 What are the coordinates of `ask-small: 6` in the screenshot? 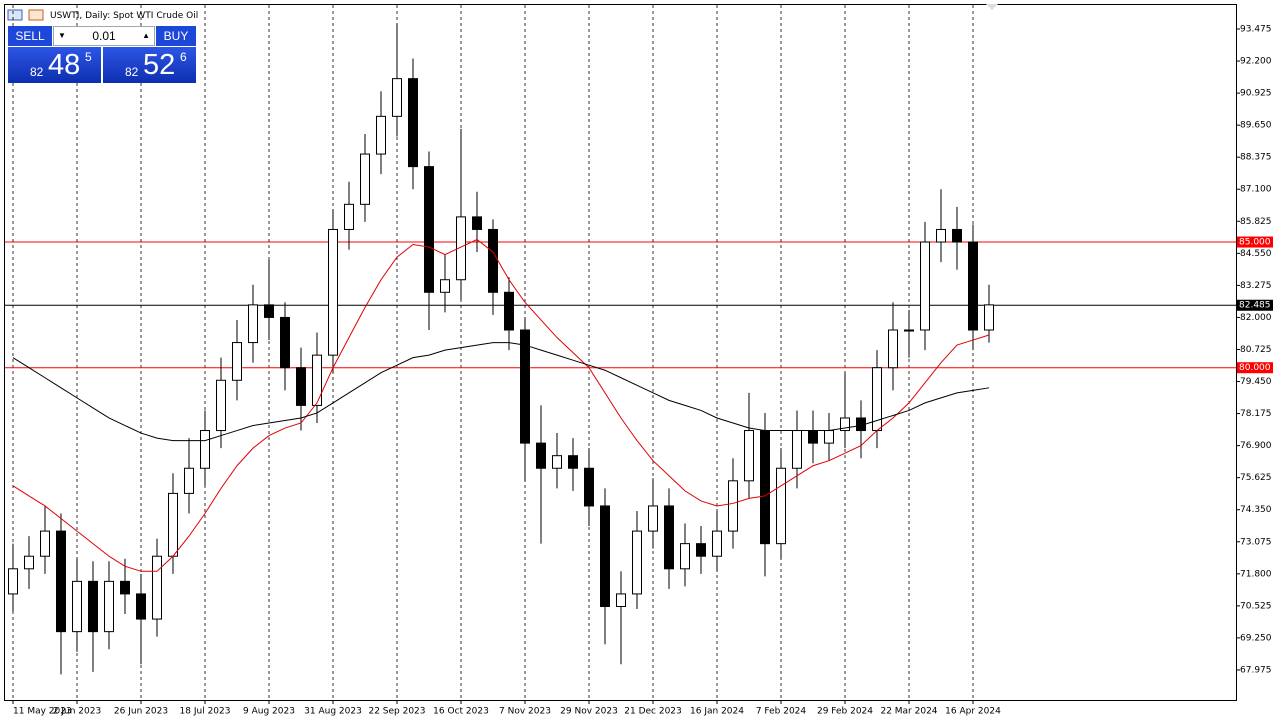 It's located at (183, 57).